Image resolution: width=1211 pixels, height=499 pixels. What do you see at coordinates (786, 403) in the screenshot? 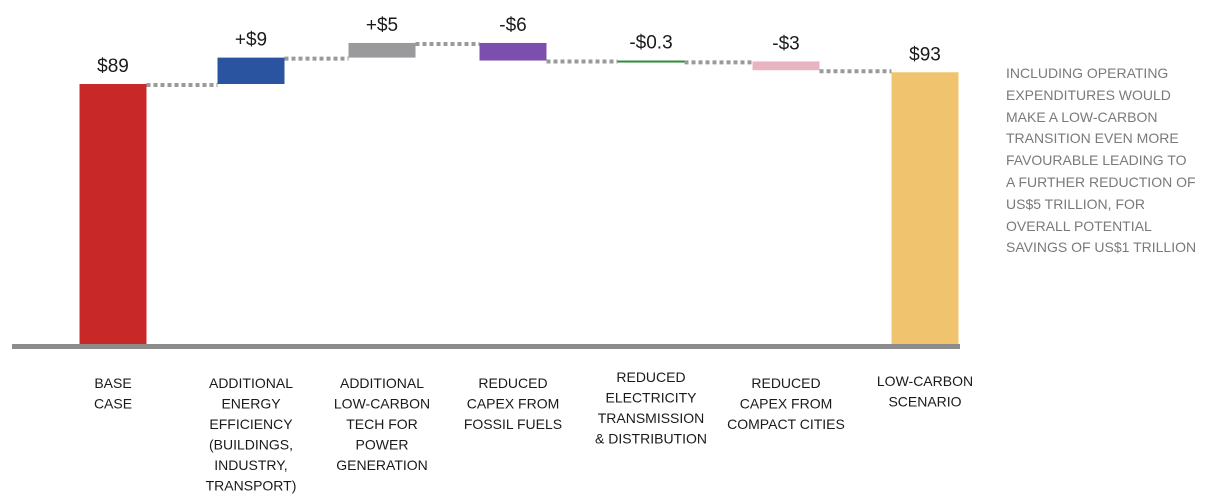
I see `category-label-6: REDUCED CAPEX FROM COMPACT CITIES` at bounding box center [786, 403].